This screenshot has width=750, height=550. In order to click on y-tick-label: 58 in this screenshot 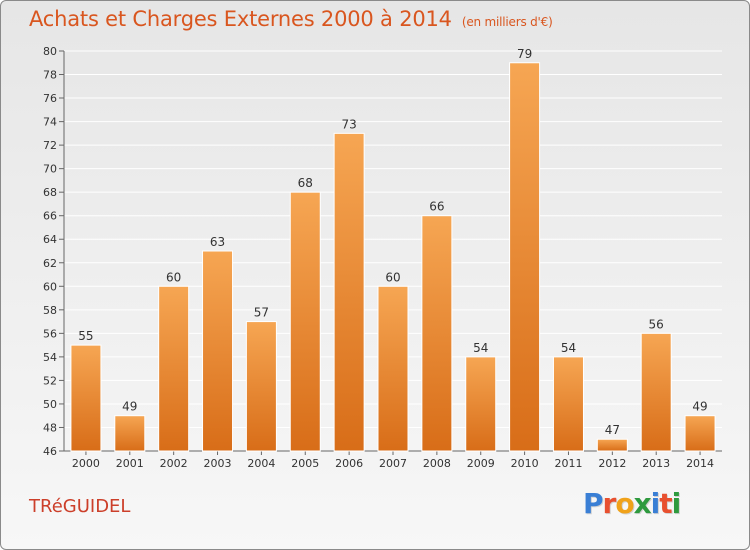, I will do `click(50, 310)`.